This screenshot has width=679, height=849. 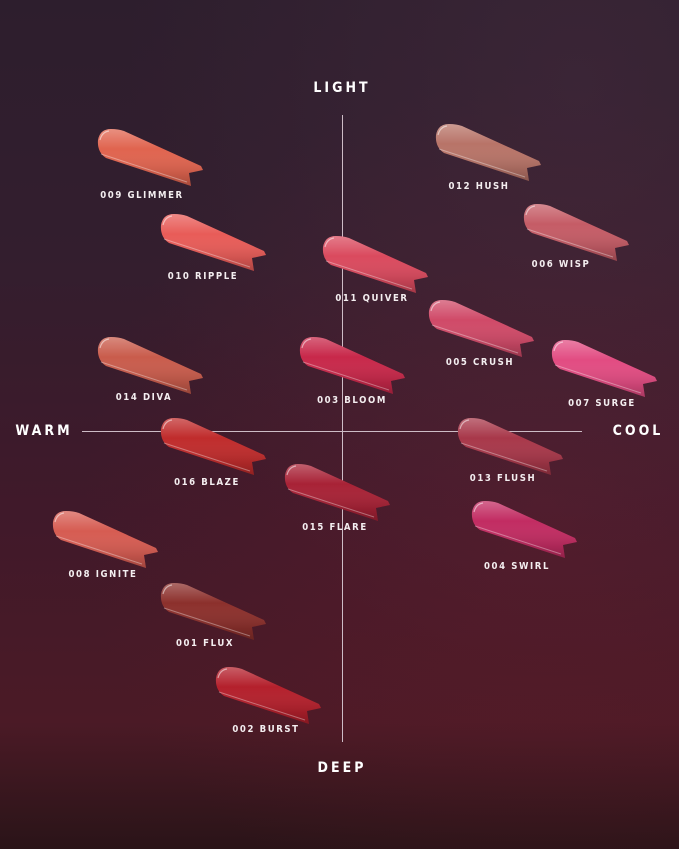 What do you see at coordinates (352, 400) in the screenshot?
I see `shade-label: 003 BLOOM` at bounding box center [352, 400].